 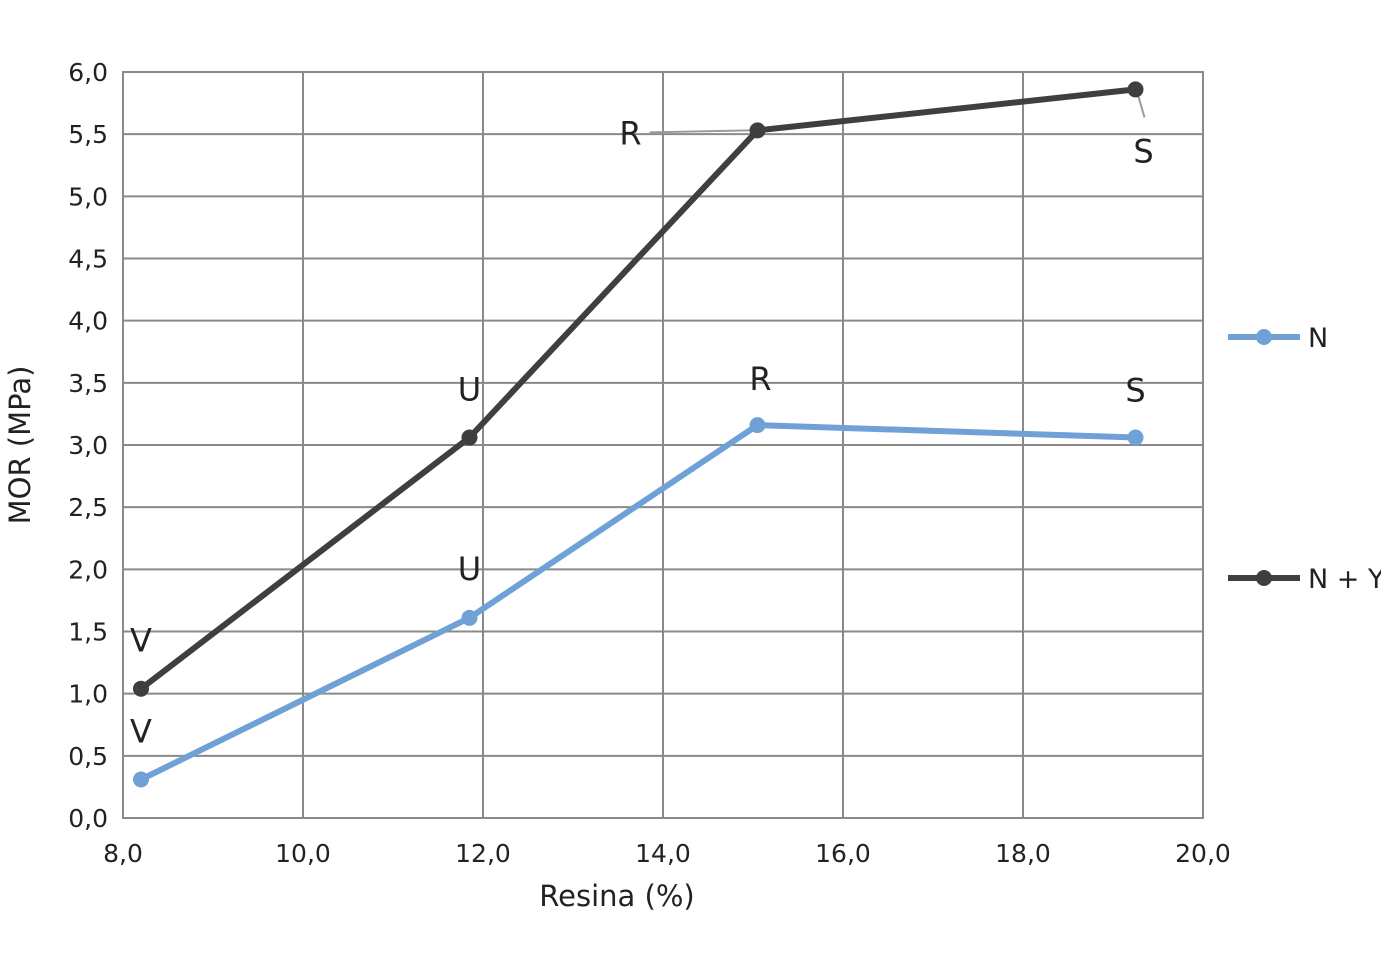 What do you see at coordinates (88, 507) in the screenshot?
I see `y-tick-label: 2,5` at bounding box center [88, 507].